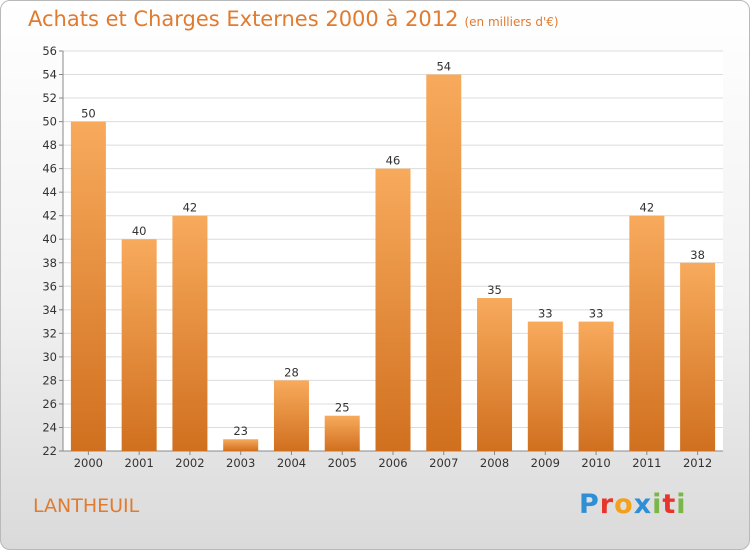 This screenshot has width=750, height=550. I want to click on data-label-2001: 40, so click(139, 231).